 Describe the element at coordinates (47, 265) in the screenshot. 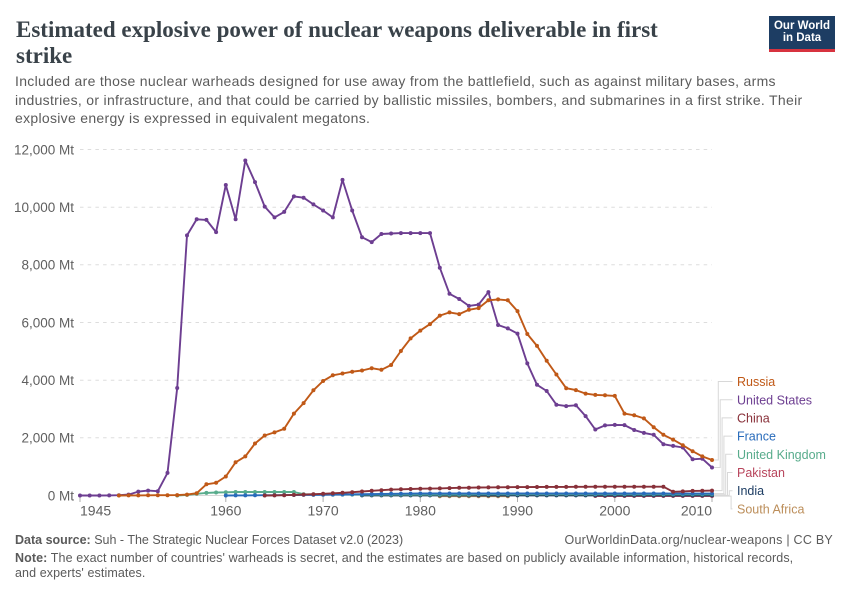

I see `svg-text: 8,000 Mt` at that location.